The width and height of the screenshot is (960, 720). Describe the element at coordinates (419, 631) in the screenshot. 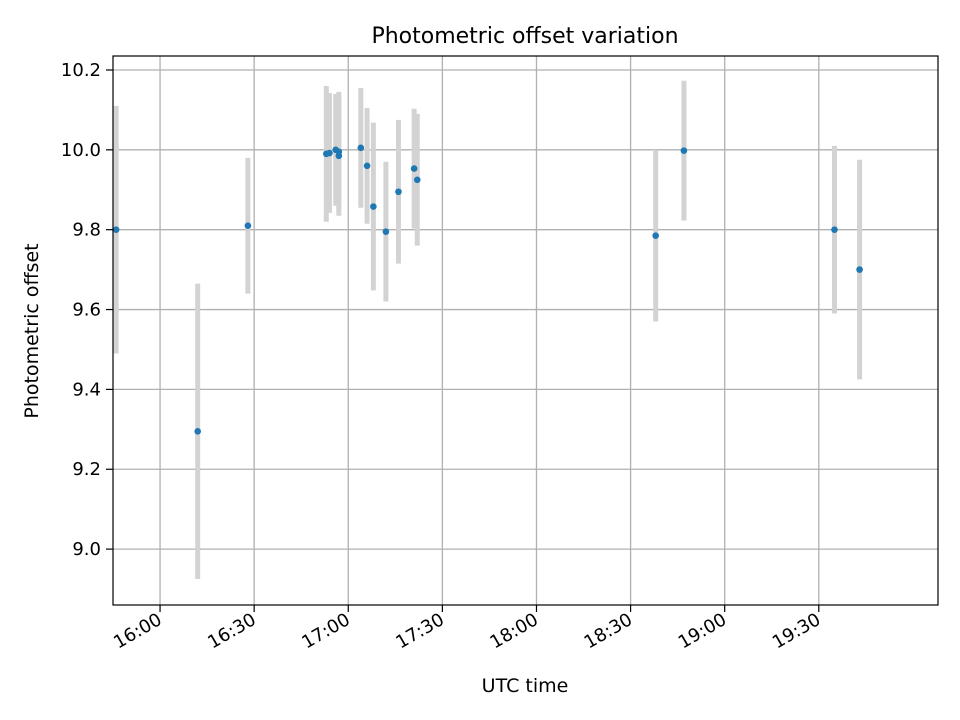

I see `x-tick-label: 17:30` at that location.